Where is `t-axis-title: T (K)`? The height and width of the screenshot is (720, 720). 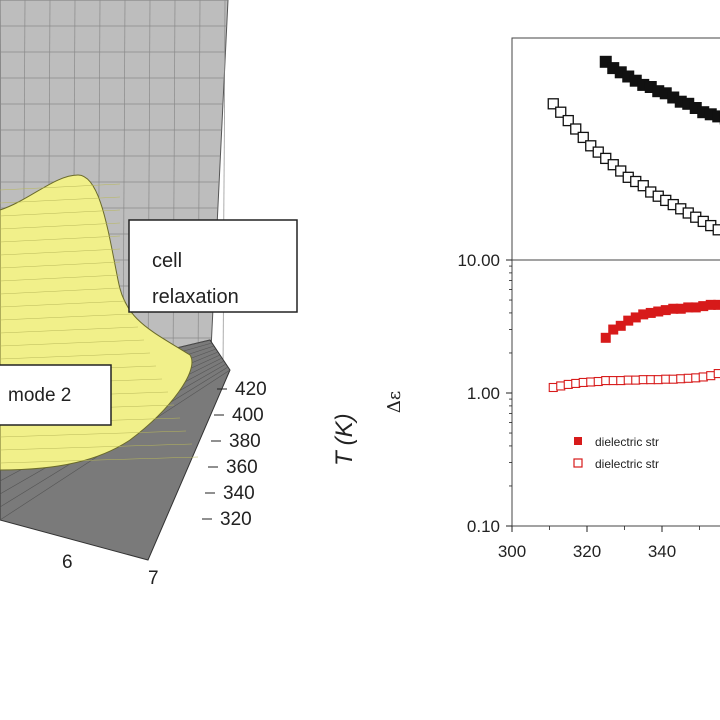 t-axis-title: T (K) is located at coordinates (344, 439).